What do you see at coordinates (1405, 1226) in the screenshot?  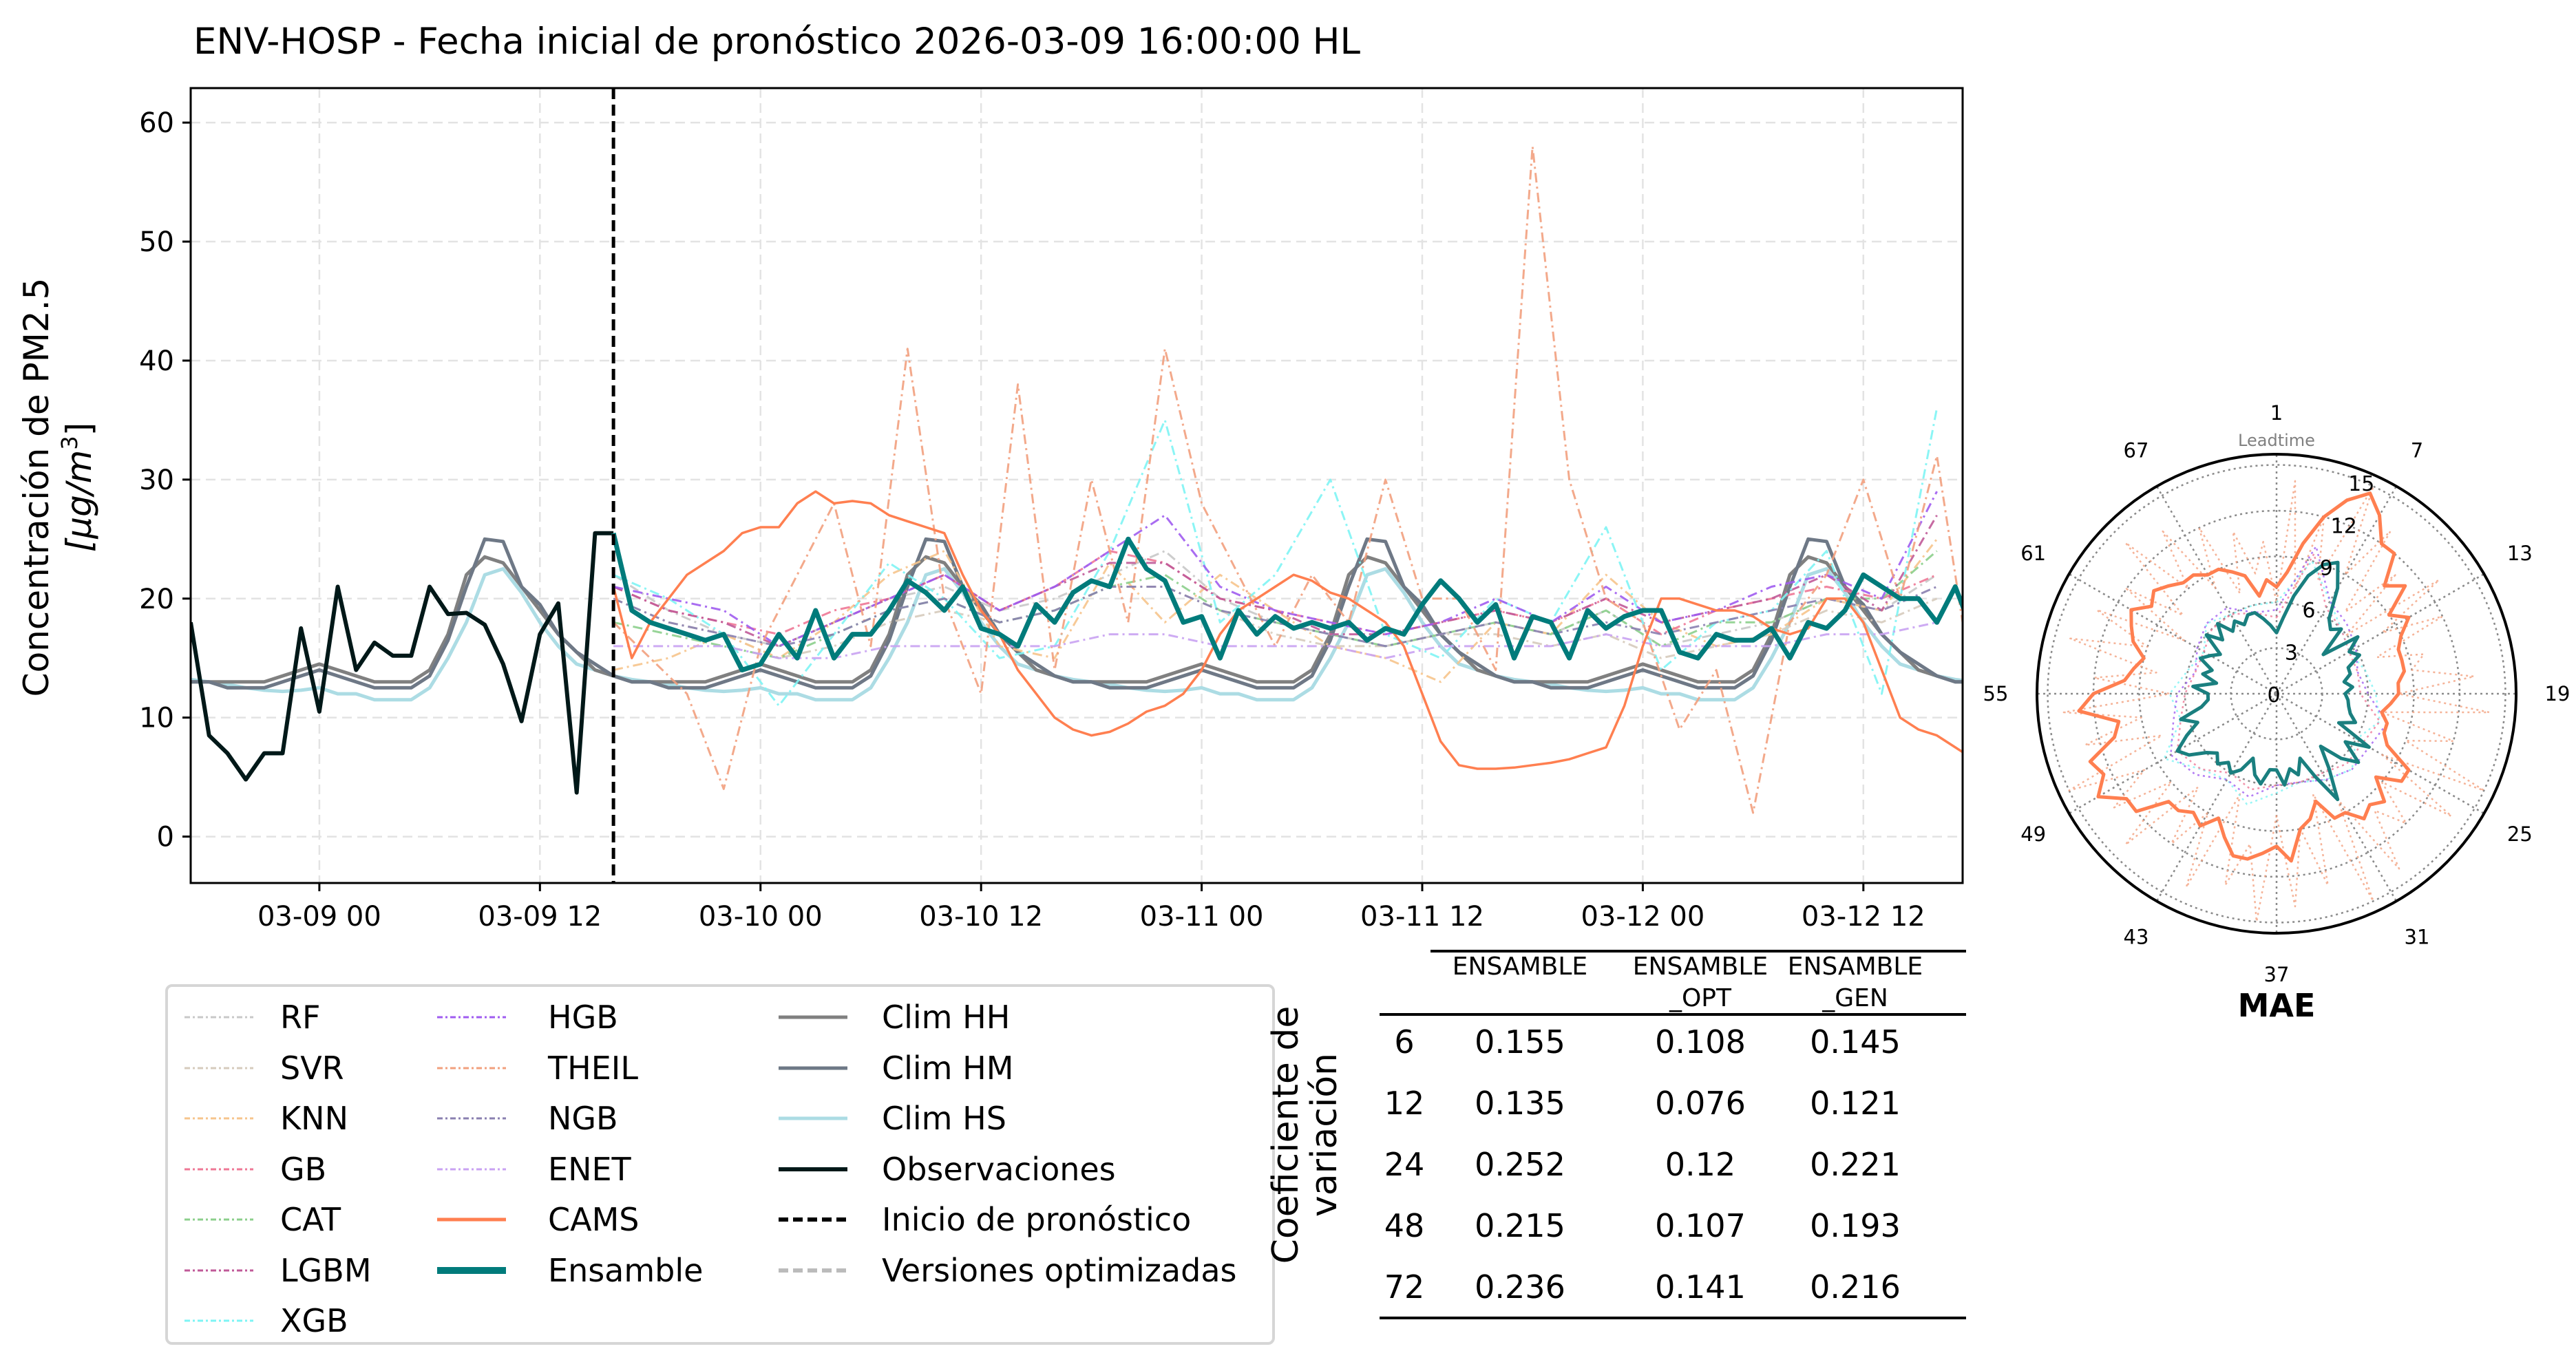 I see `table-row-leadtime: 48` at bounding box center [1405, 1226].